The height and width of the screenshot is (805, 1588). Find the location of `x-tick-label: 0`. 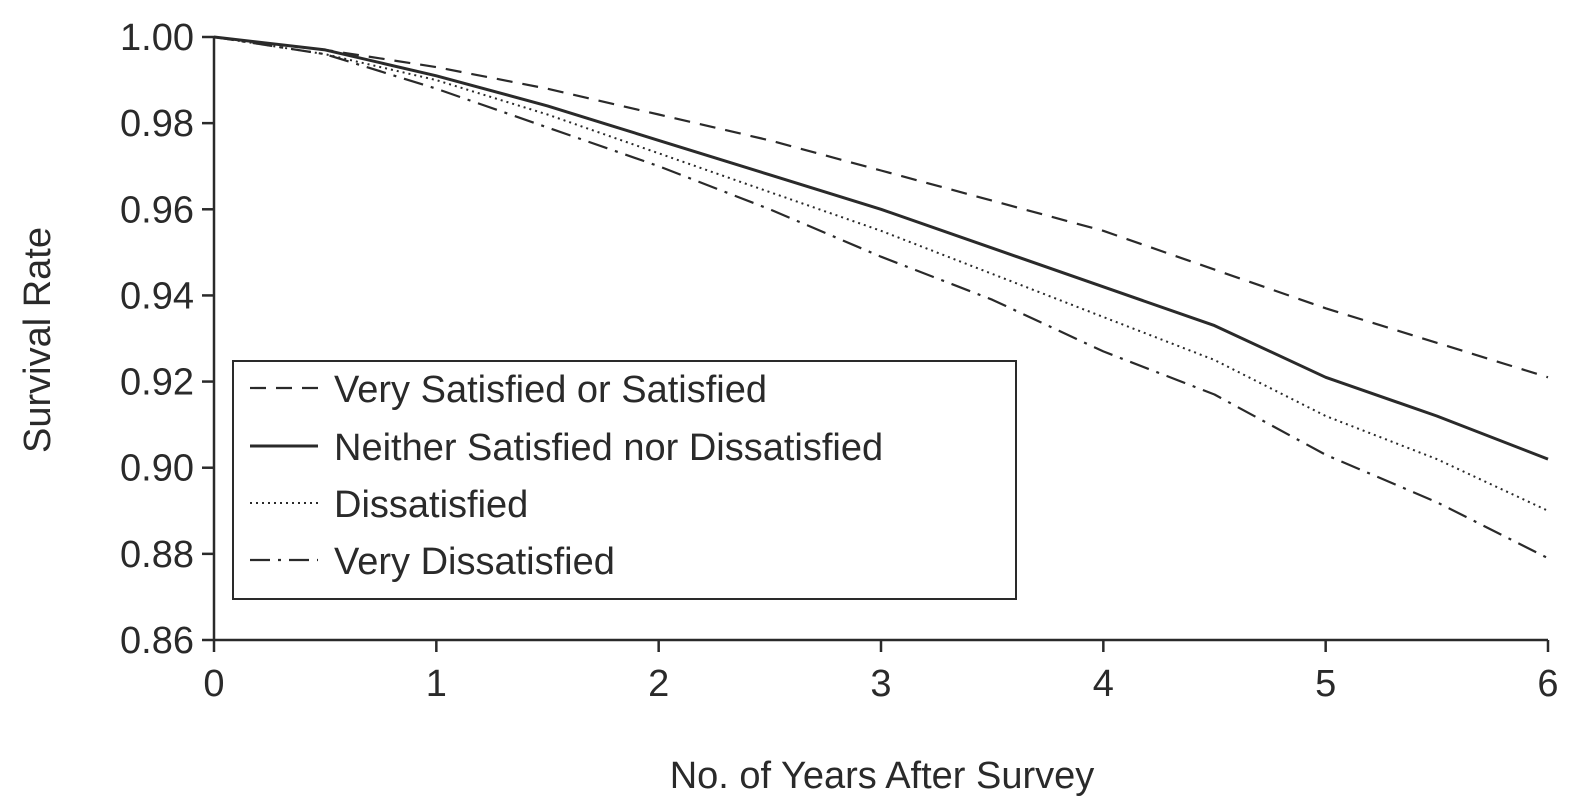

x-tick-label: 0 is located at coordinates (213, 684).